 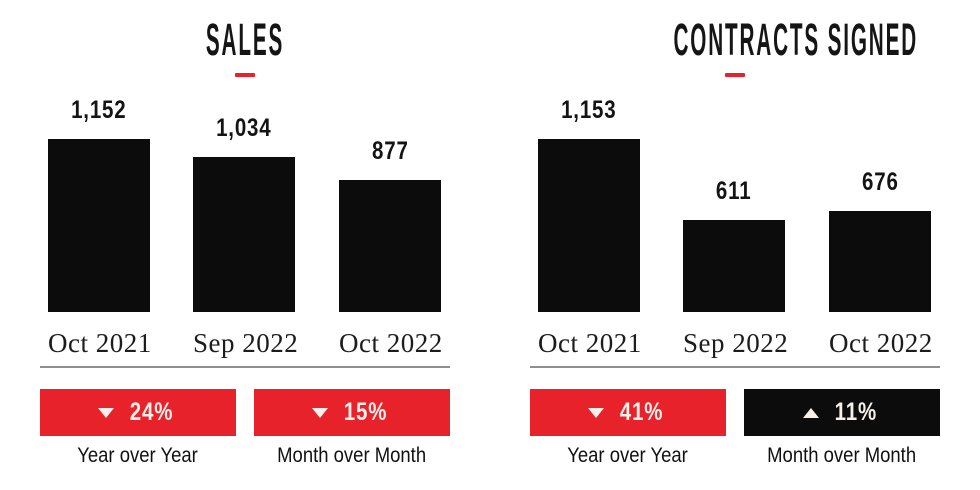 What do you see at coordinates (855, 412) in the screenshot?
I see `badge-percentage: 11%` at bounding box center [855, 412].